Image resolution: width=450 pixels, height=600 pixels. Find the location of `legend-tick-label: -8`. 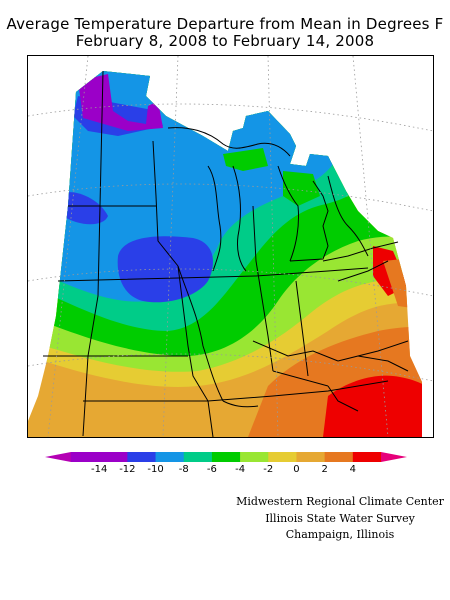

legend-tick-label: -8 is located at coordinates (183, 469).